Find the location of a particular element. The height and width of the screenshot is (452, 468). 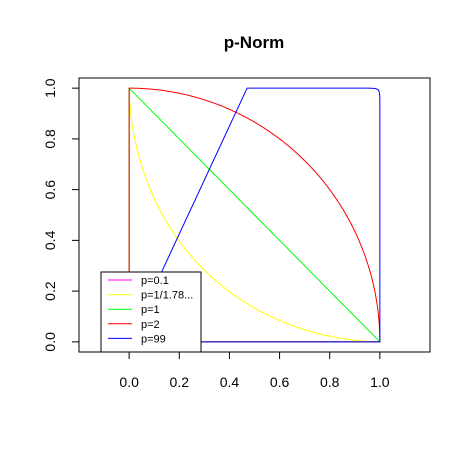

y-tick-label: 0.4 is located at coordinates (50, 240).